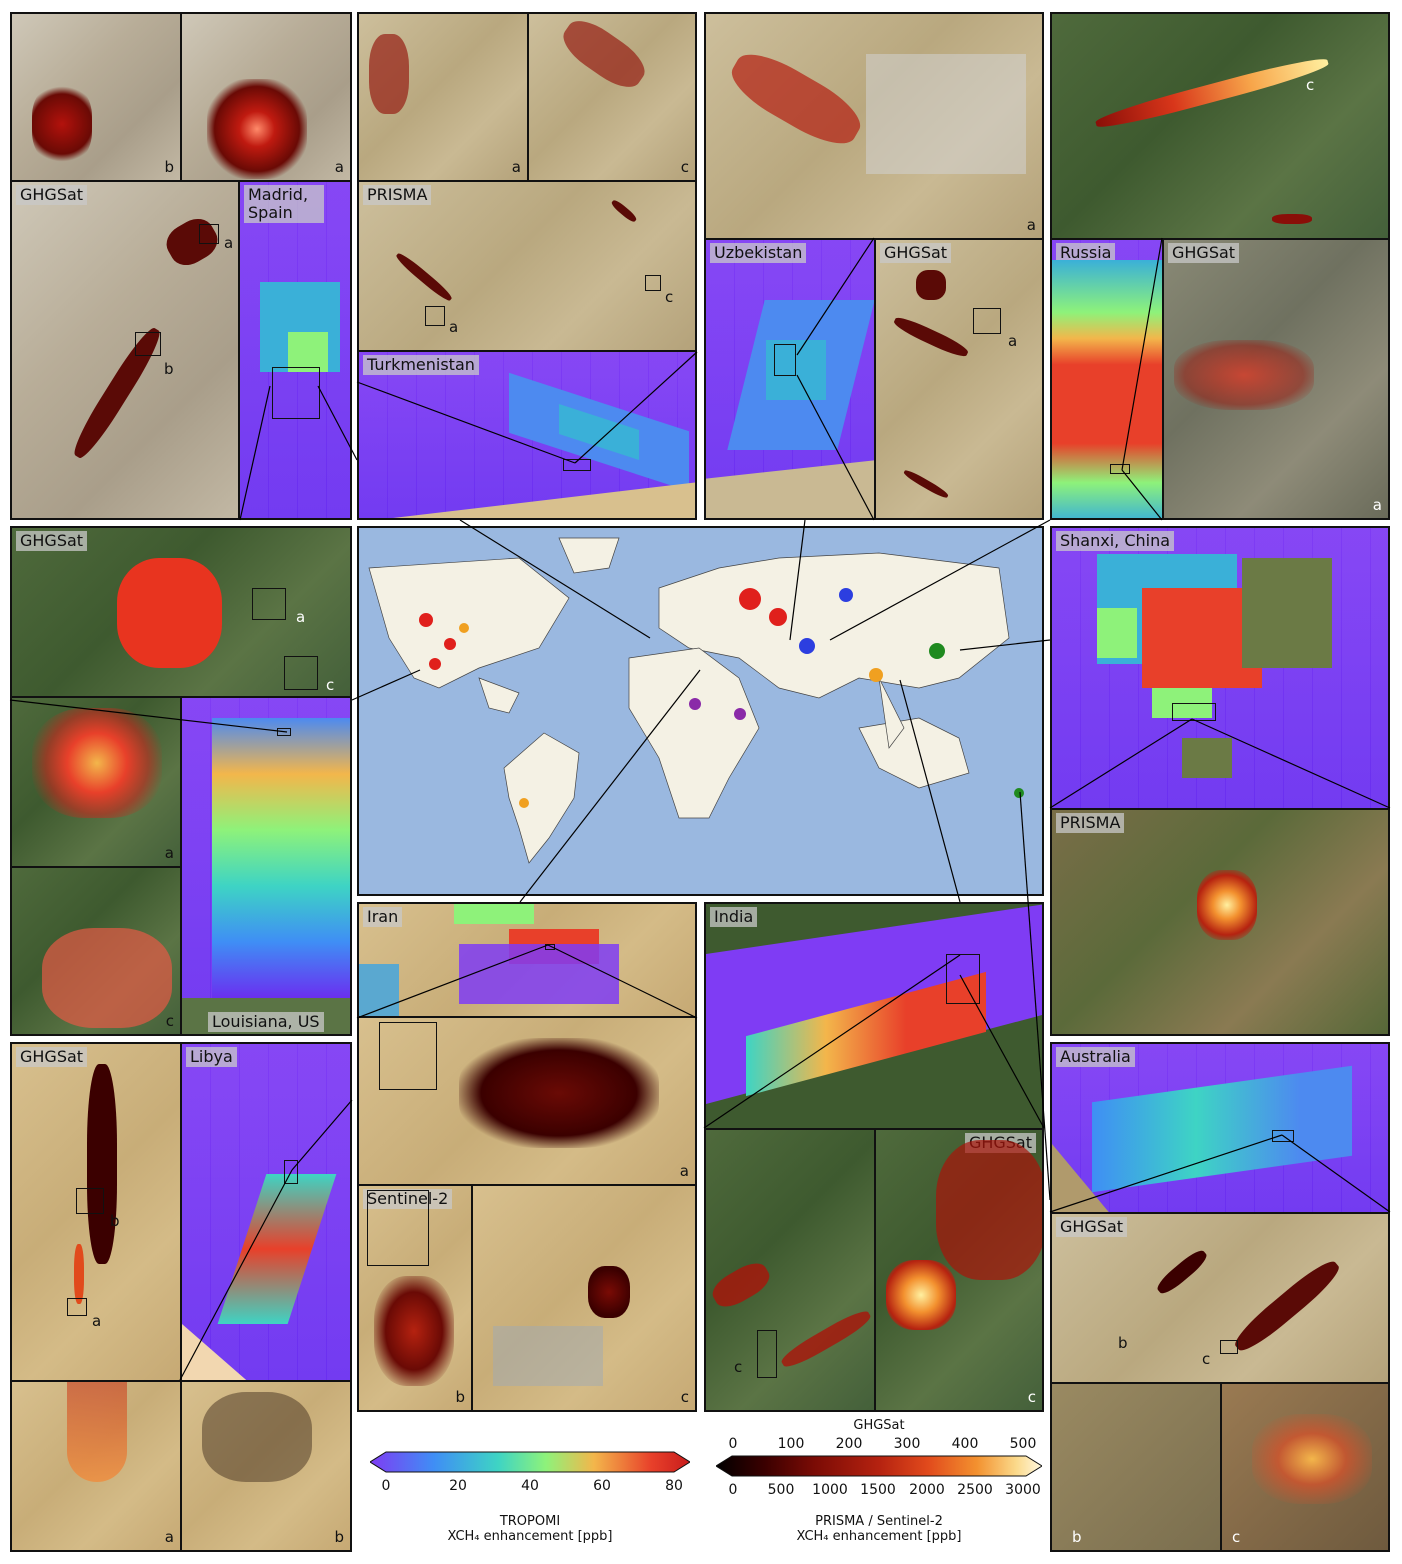 The height and width of the screenshot is (1564, 1402). I want to click on panel-label: PRISMA, so click(1090, 823).